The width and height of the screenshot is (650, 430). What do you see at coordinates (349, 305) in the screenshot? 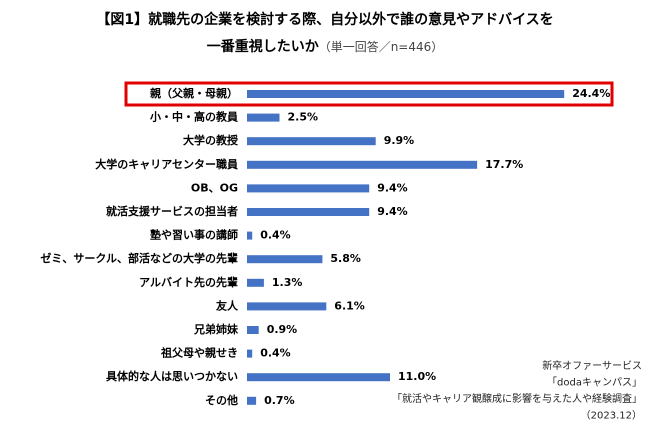
I see `value-label: 6.1%` at bounding box center [349, 305].